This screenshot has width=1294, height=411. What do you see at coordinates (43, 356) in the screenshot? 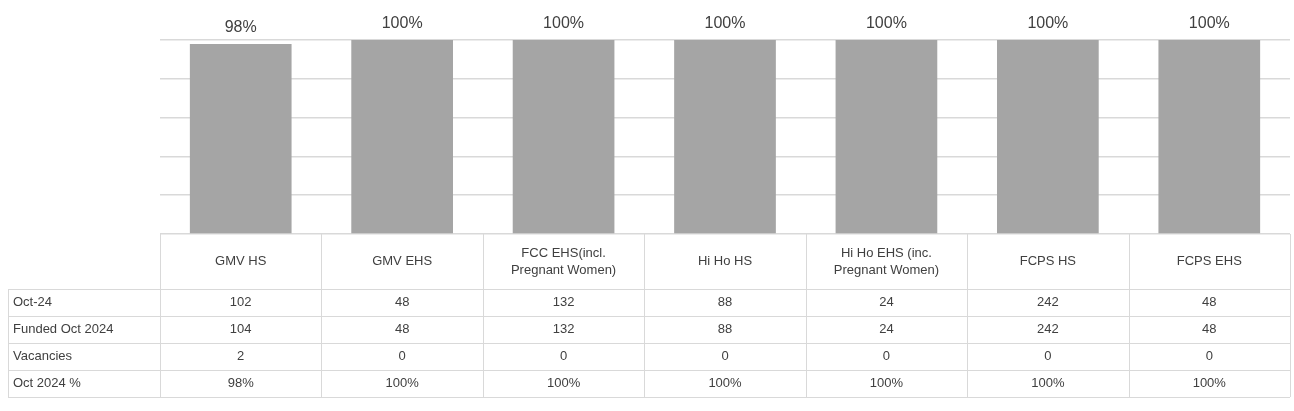
I see `text: Vacancies` at bounding box center [43, 356].